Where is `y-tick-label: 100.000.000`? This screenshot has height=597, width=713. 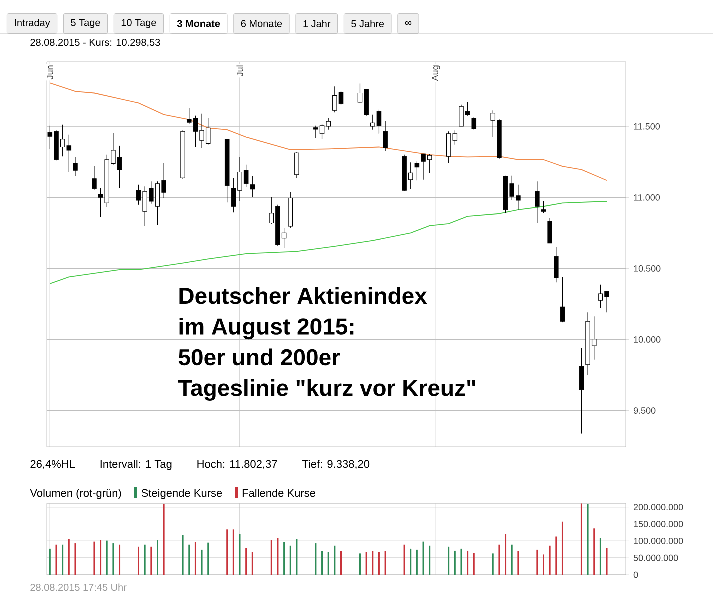
y-tick-label: 100.000.000 is located at coordinates (659, 541).